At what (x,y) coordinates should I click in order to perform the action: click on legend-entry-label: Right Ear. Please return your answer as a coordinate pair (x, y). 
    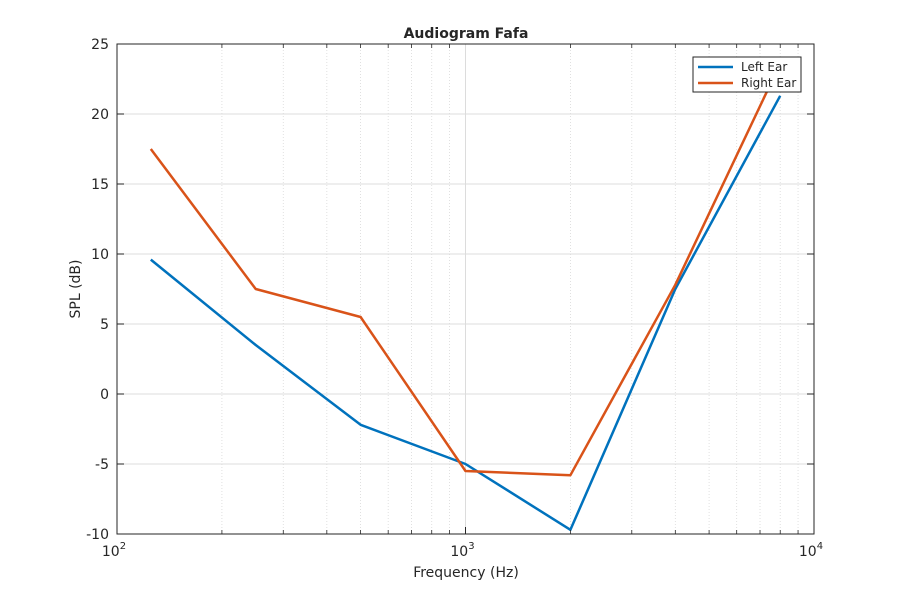
    Looking at the image, I should click on (768, 83).